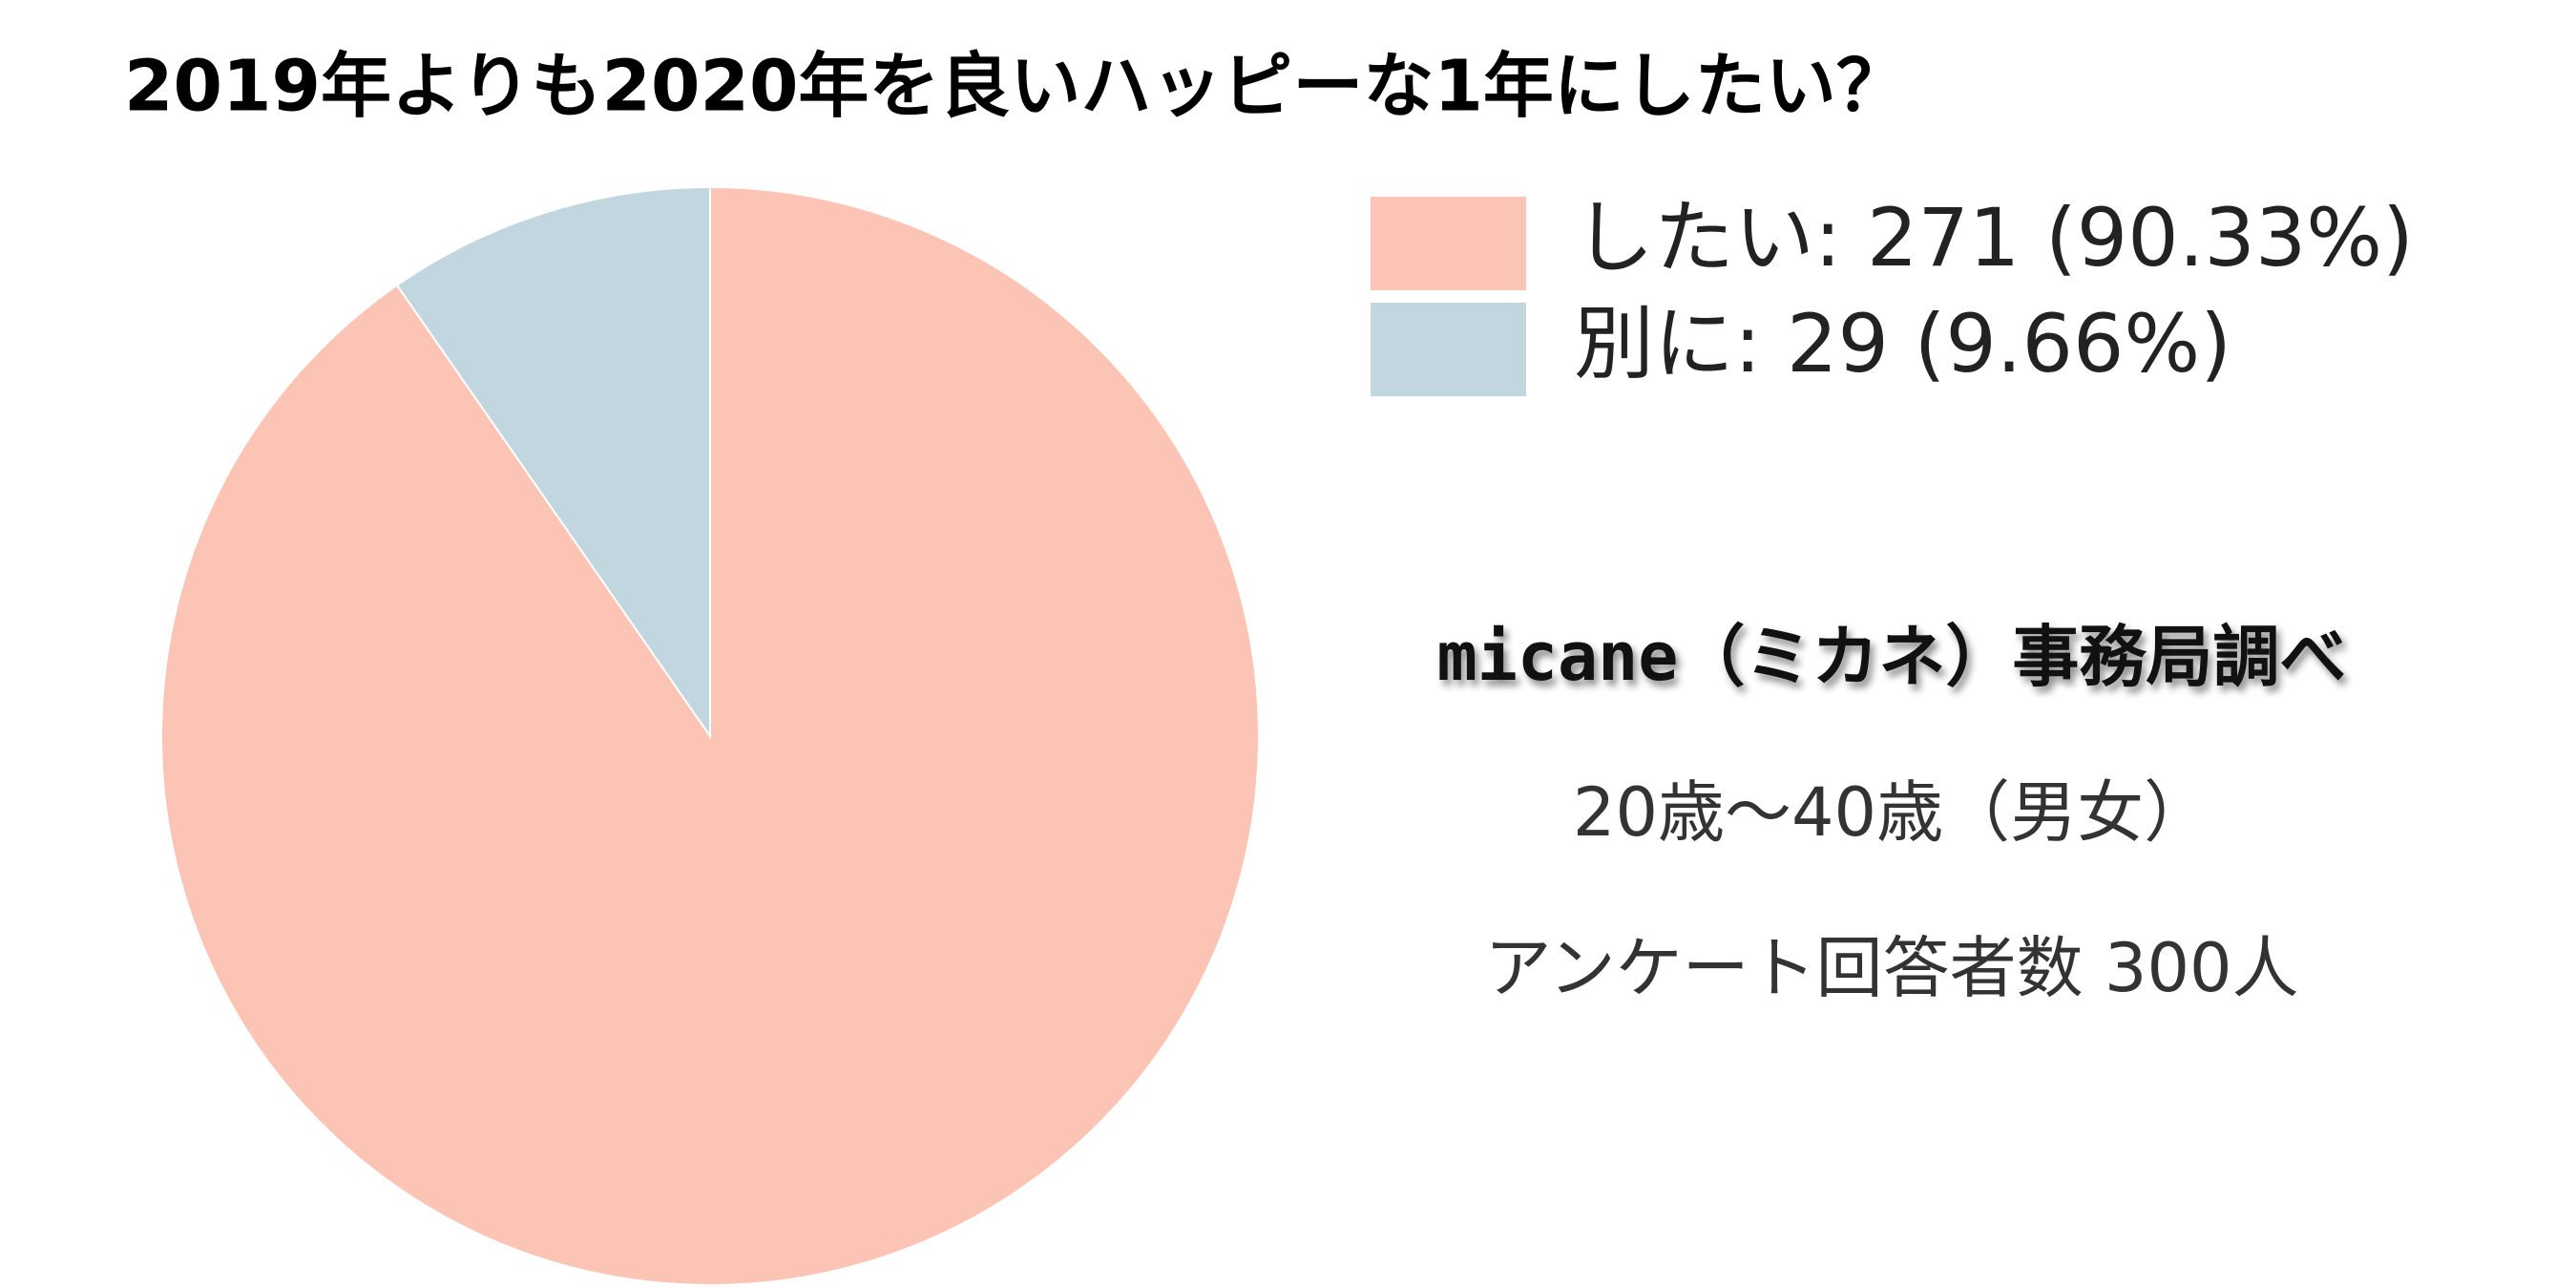  What do you see at coordinates (553, 462) in the screenshot?
I see `pie-slice` at bounding box center [553, 462].